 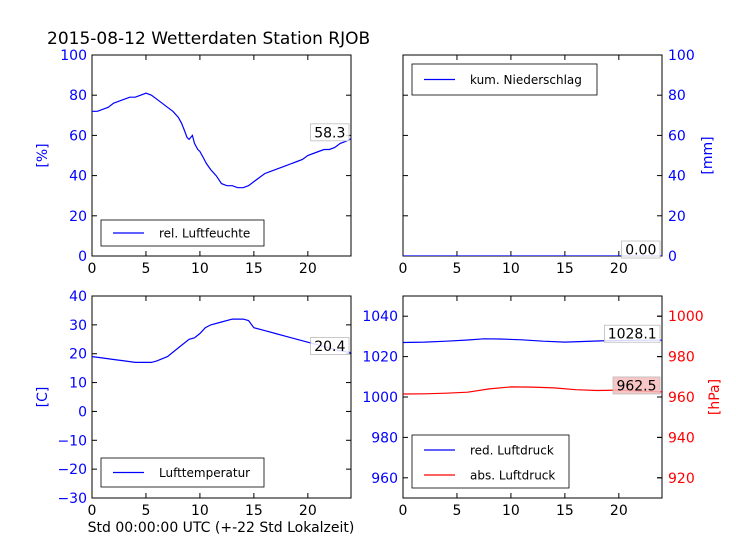 What do you see at coordinates (681, 358) in the screenshot?
I see `y2-tick-label: 980` at bounding box center [681, 358].